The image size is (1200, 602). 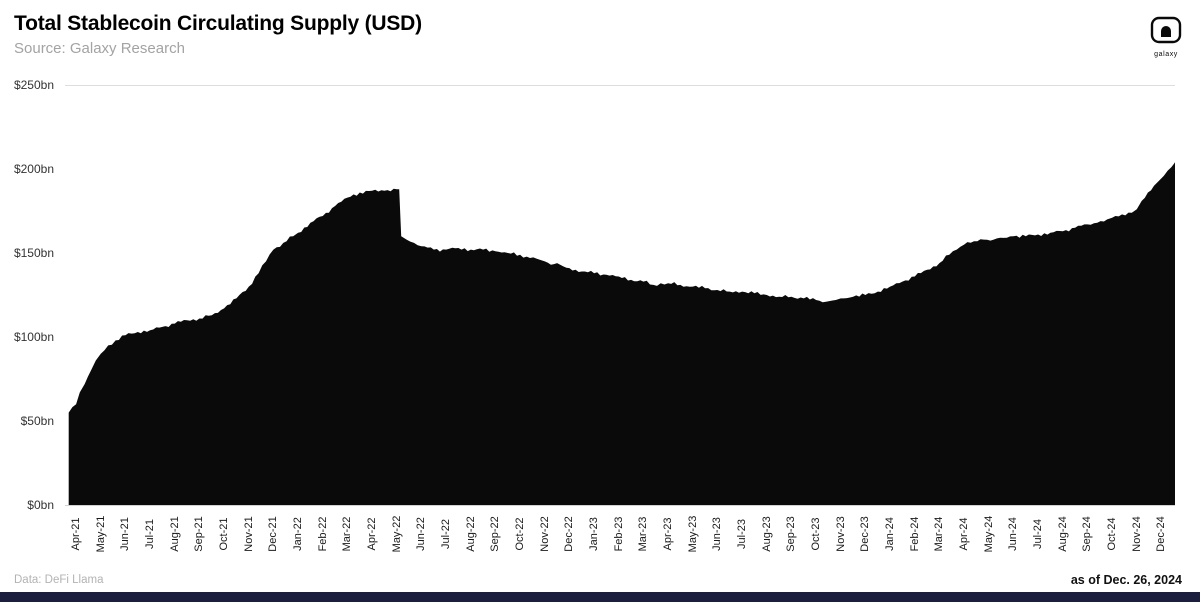 I want to click on x-tick-label: Aug-23, so click(x=766, y=534).